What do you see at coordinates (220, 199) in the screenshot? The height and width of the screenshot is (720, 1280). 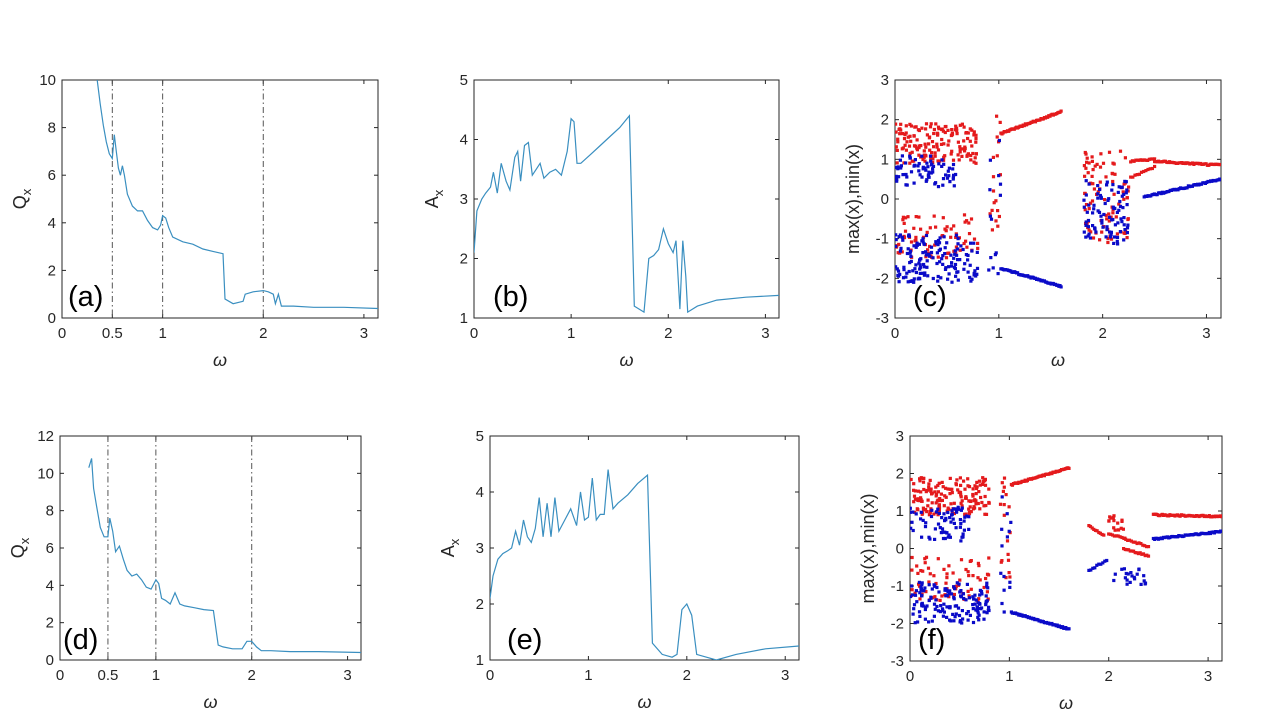 I see `axes-box` at bounding box center [220, 199].